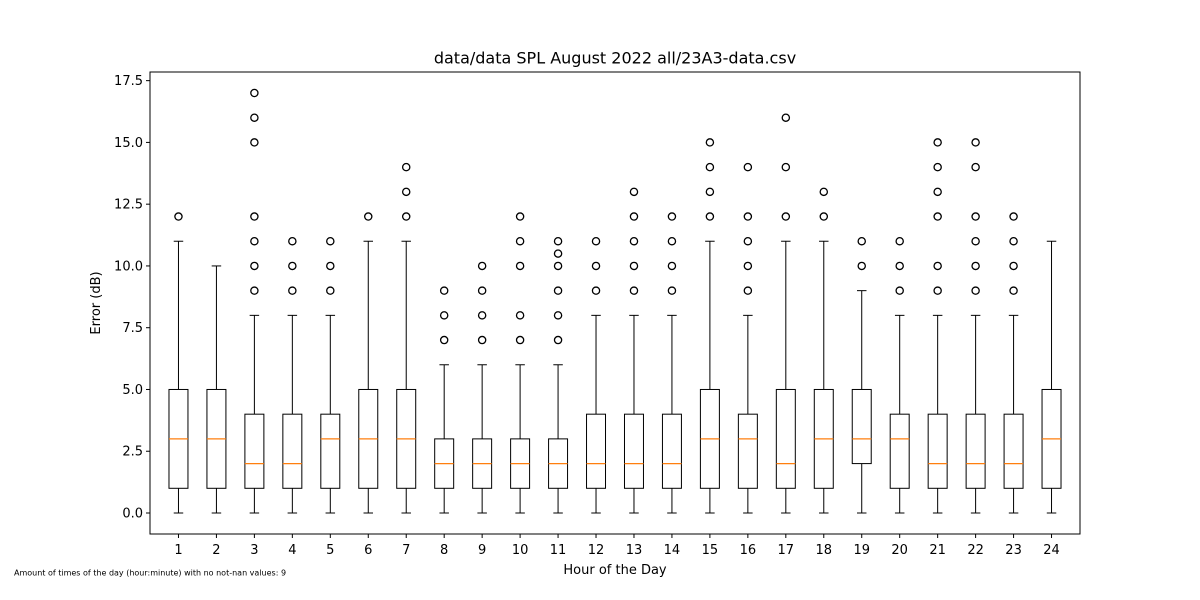 Image resolution: width=1200 pixels, height=600 pixels. What do you see at coordinates (132, 328) in the screenshot?
I see `y-tick-label: 7.5` at bounding box center [132, 328].